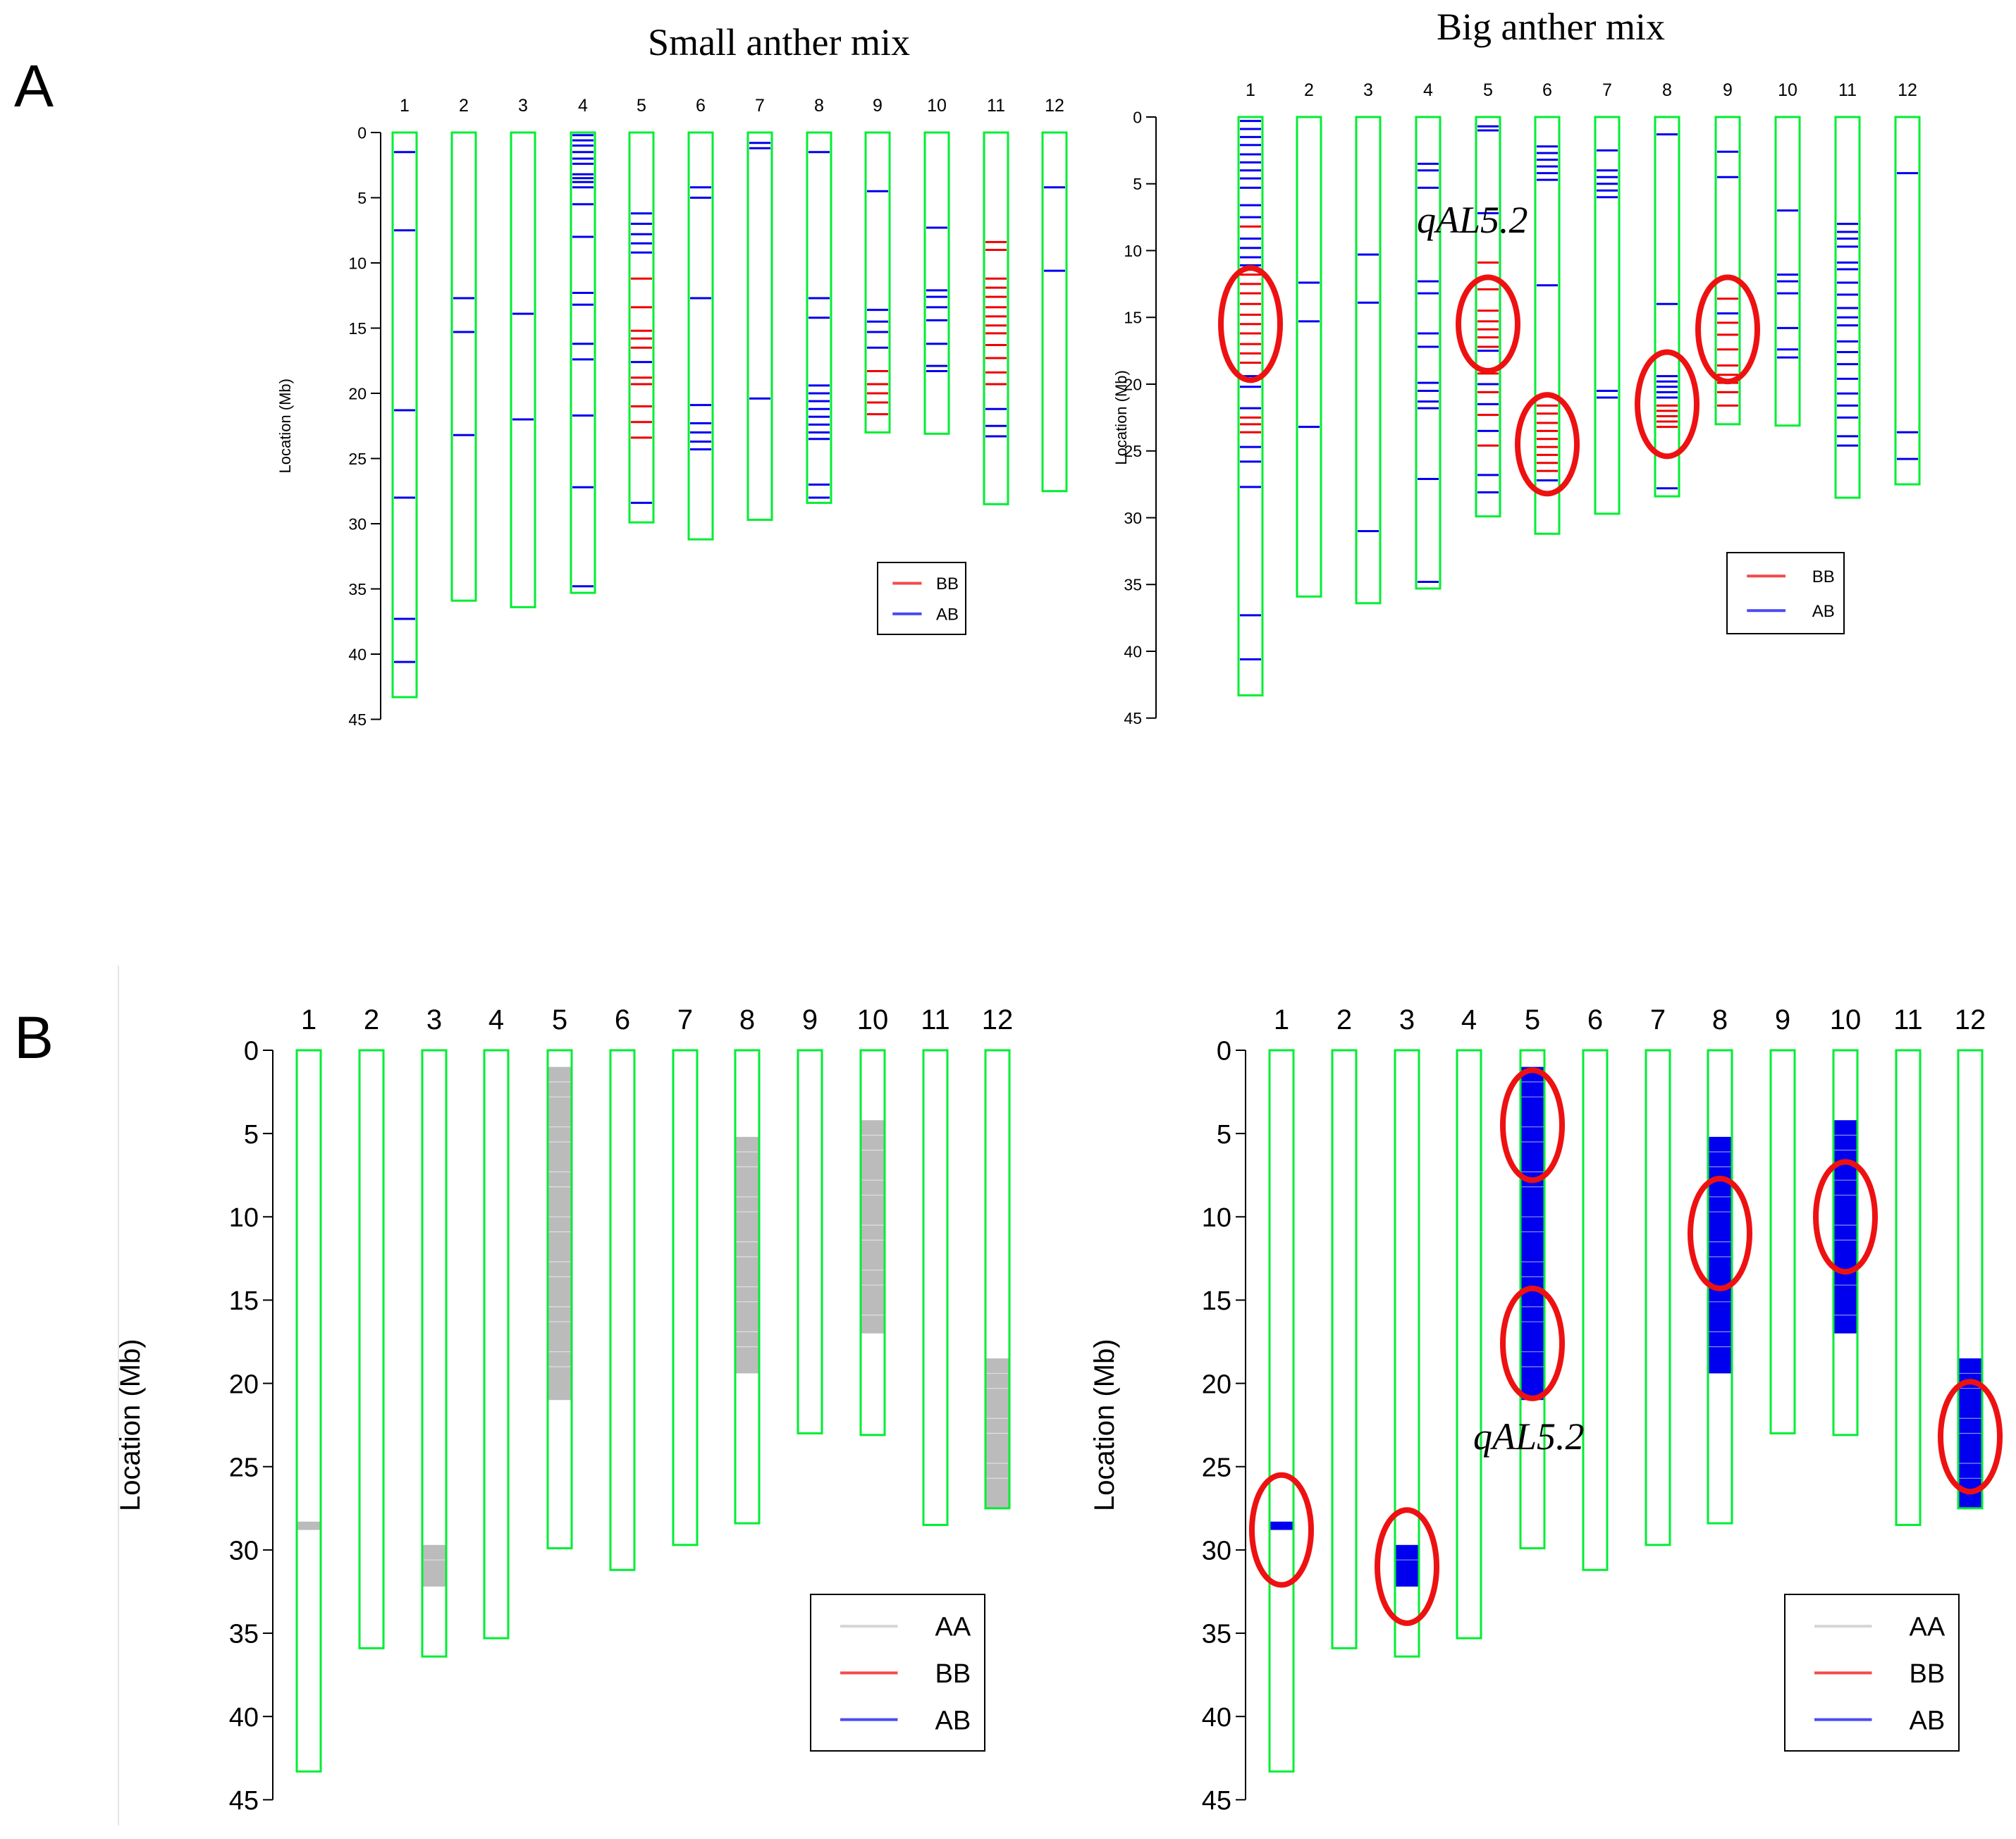  I want to click on panel-b-divider, so click(119, 1396).